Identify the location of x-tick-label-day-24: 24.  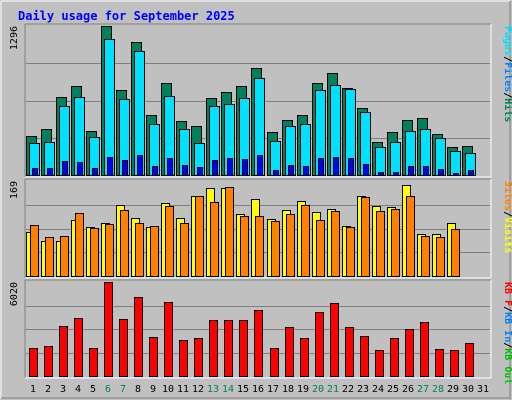
(378, 389).